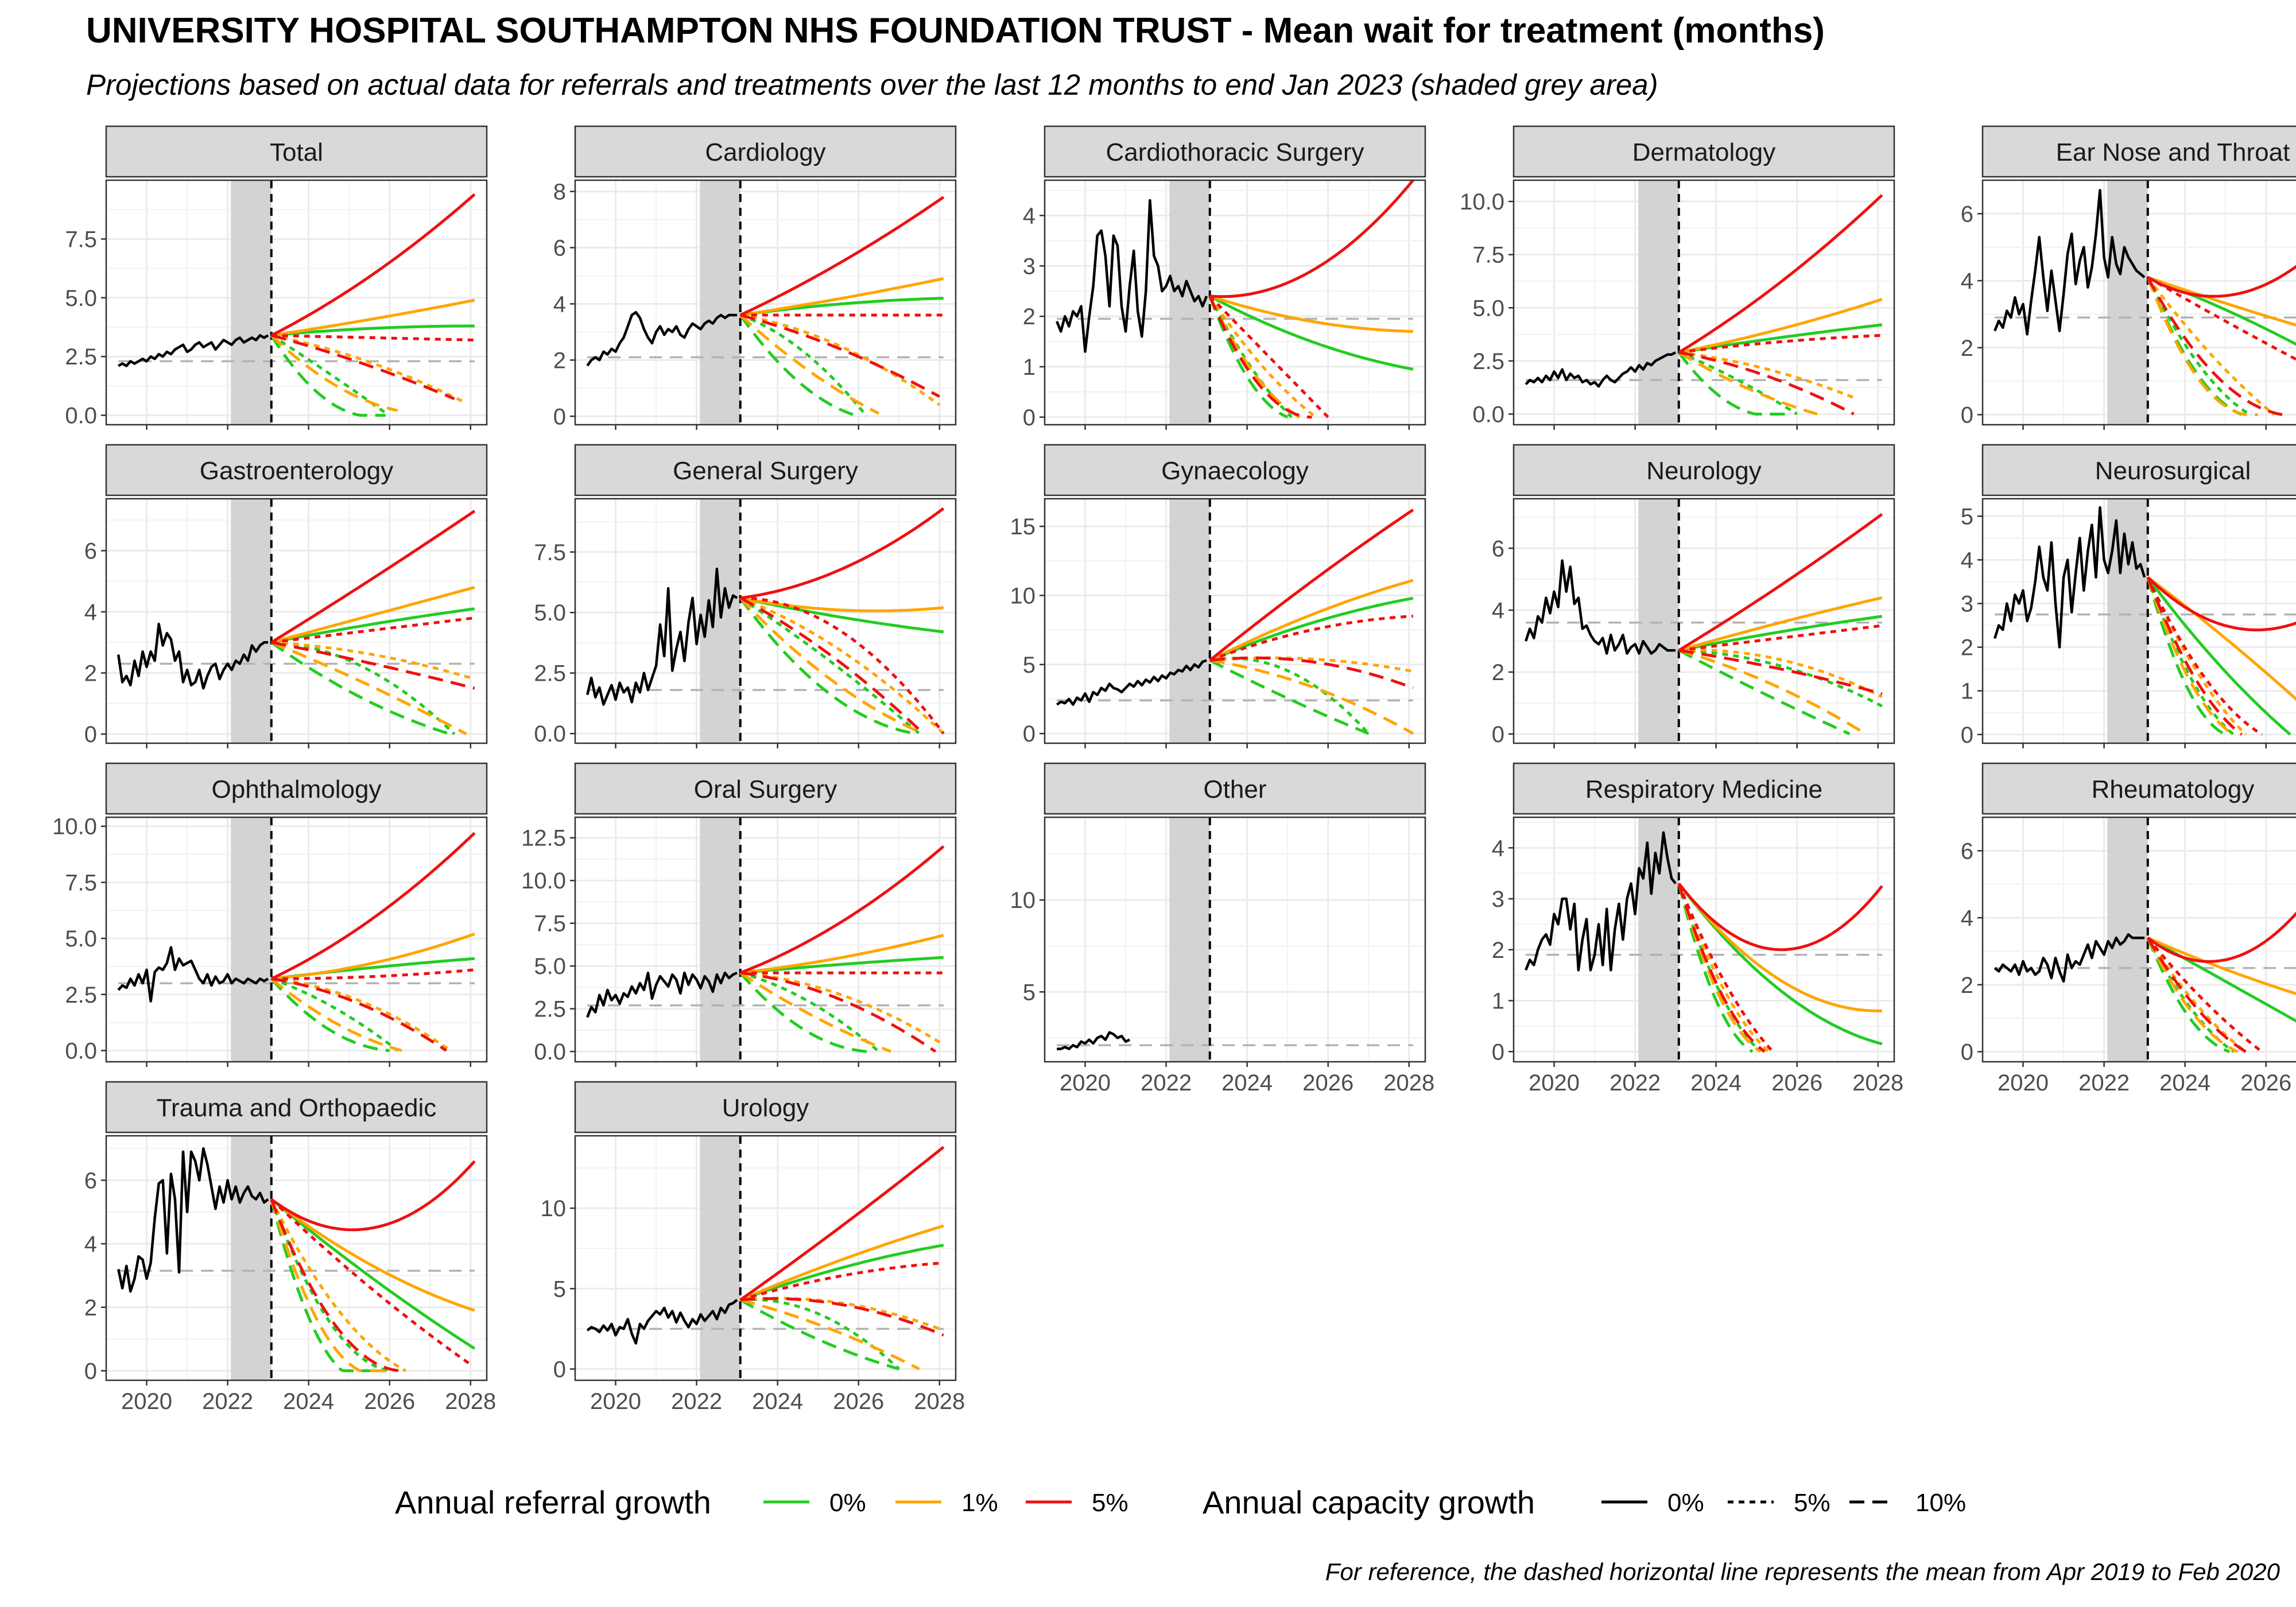 The height and width of the screenshot is (1607, 2296). Describe the element at coordinates (1023, 526) in the screenshot. I see `y-tick-label: 15` at that location.